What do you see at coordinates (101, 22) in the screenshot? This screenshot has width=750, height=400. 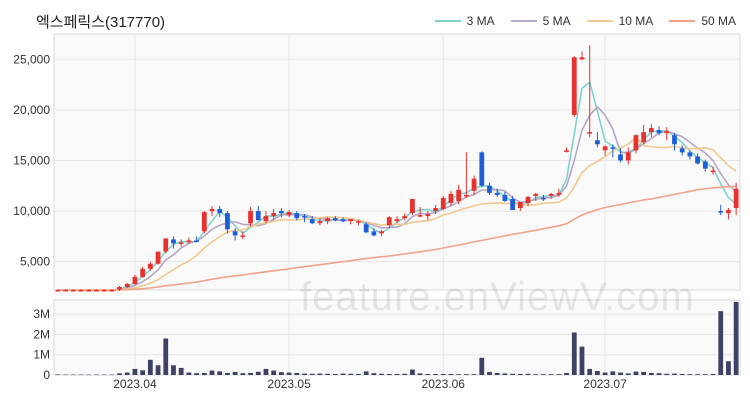 I see `chart-title: 엑스페릭스(317770)` at bounding box center [101, 22].